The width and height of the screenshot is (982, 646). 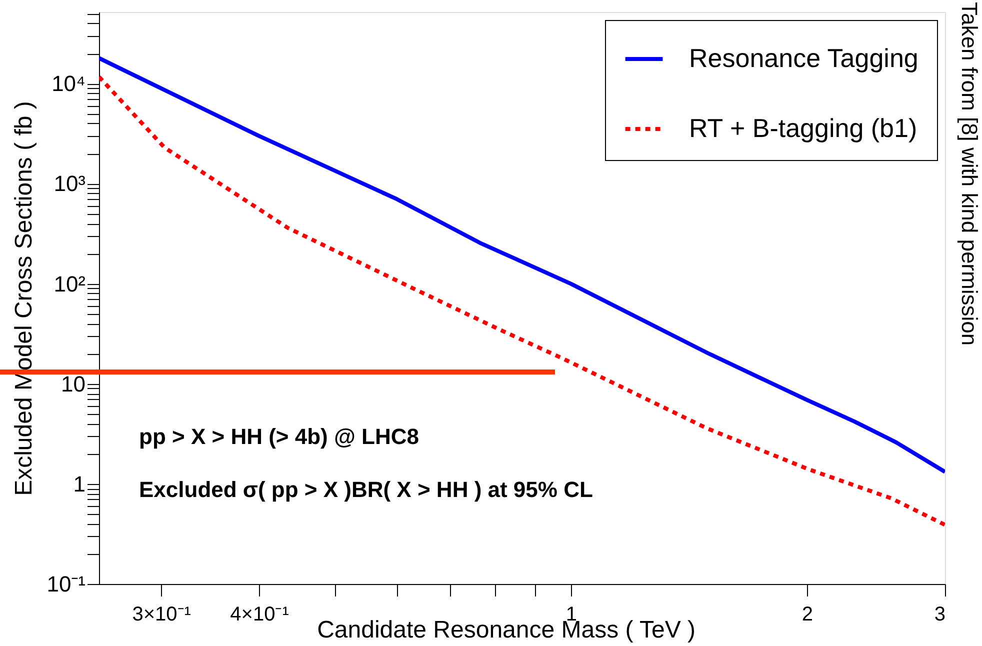 I want to click on legend-label: Resonance Tagging, so click(x=803, y=58).